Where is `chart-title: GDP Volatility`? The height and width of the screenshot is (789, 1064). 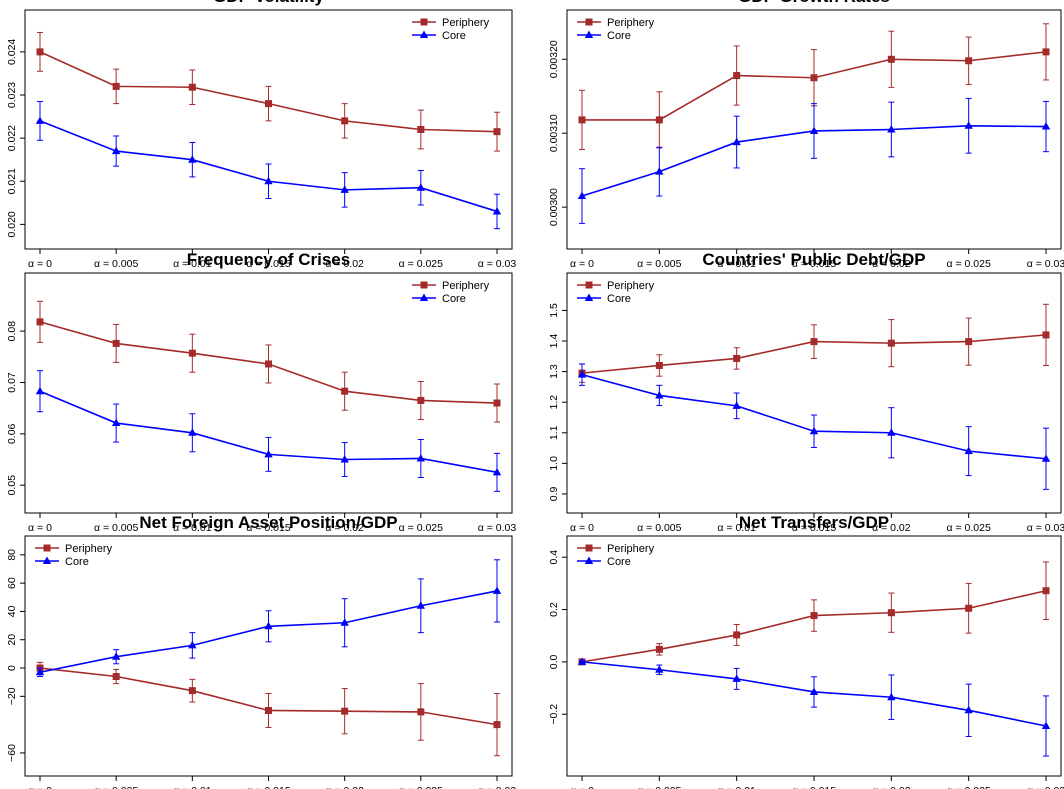
chart-title: GDP Volatility is located at coordinates (268, 3).